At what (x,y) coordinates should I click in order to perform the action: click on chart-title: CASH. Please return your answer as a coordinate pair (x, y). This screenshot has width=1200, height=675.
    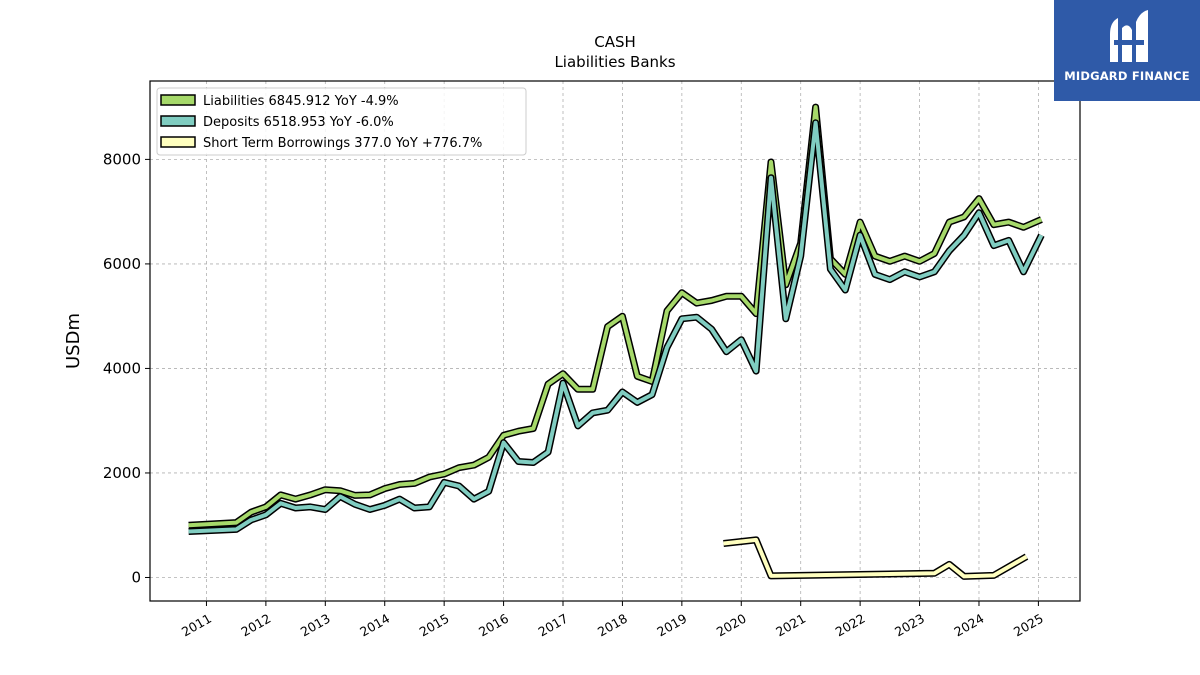
    Looking at the image, I should click on (615, 42).